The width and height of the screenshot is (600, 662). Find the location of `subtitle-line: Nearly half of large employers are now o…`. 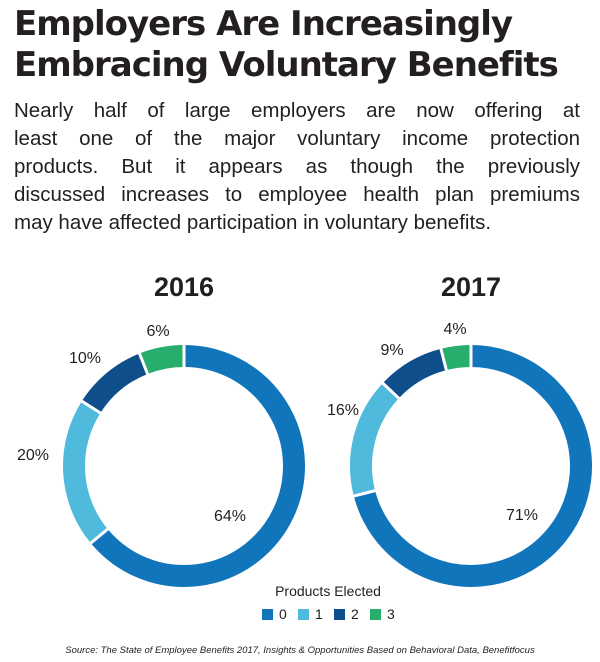

subtitle-line: Nearly half of large employers are now o… is located at coordinates (297, 110).